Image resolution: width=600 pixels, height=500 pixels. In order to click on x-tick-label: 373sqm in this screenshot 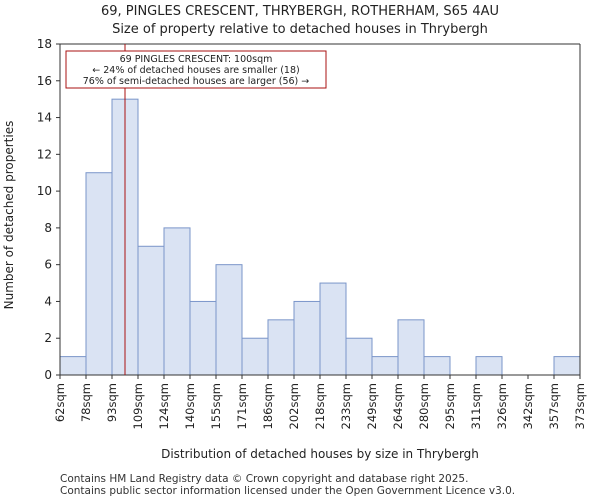, I will do `click(580, 406)`.